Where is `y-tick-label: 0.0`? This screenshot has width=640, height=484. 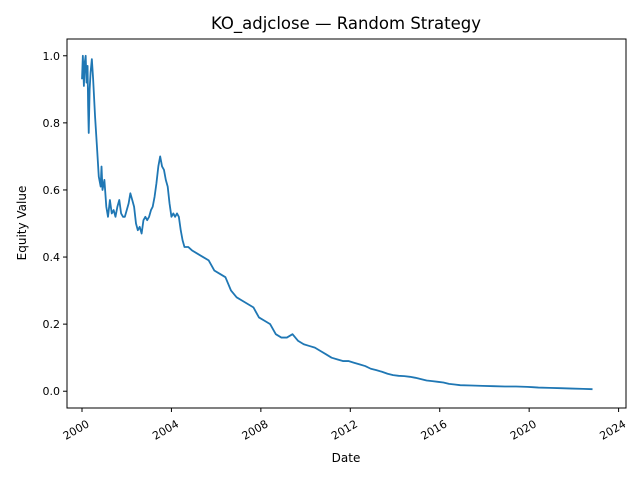
y-tick-label: 0.0 is located at coordinates (52, 391).